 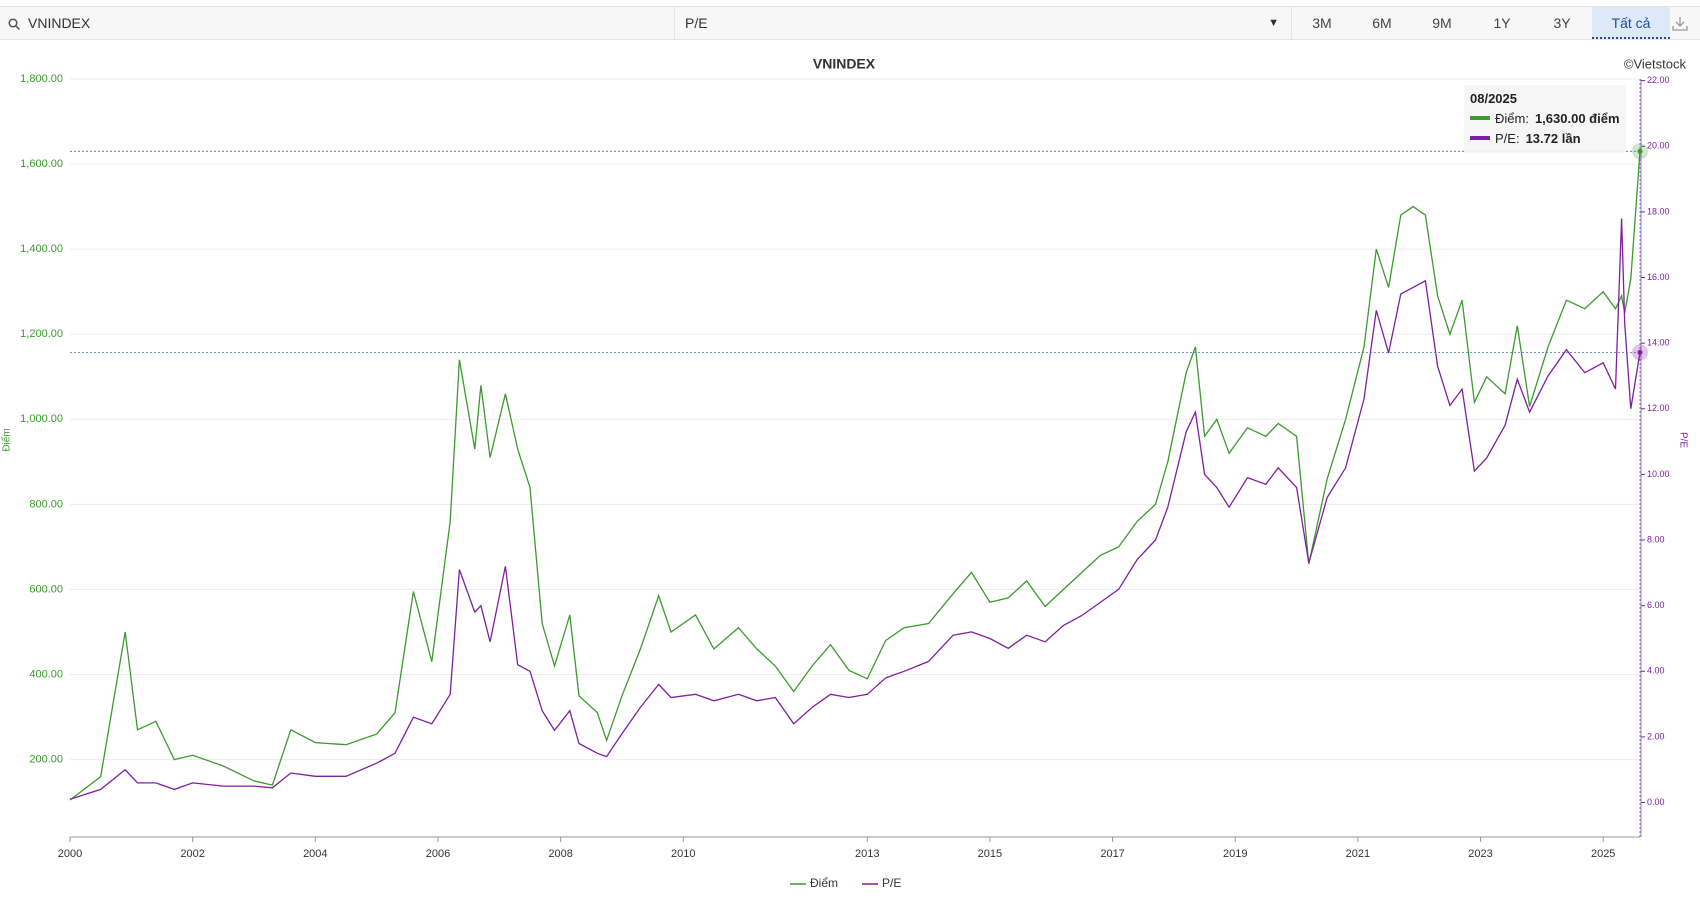 I want to click on y-tick-label: 600.00, so click(x=46, y=589).